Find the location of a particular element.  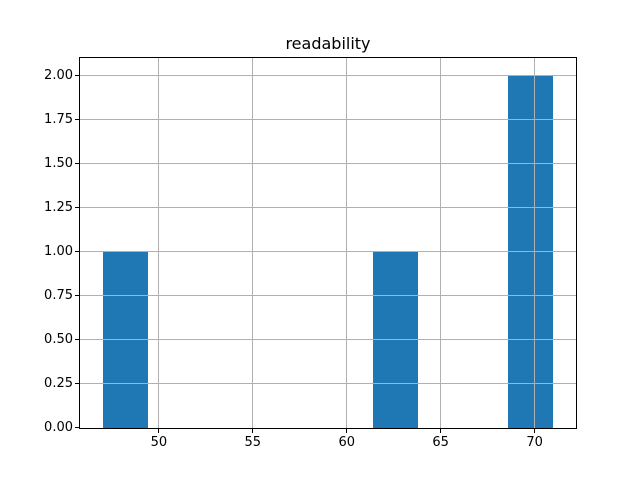

y-tick-label: 0.00 is located at coordinates (58, 427).